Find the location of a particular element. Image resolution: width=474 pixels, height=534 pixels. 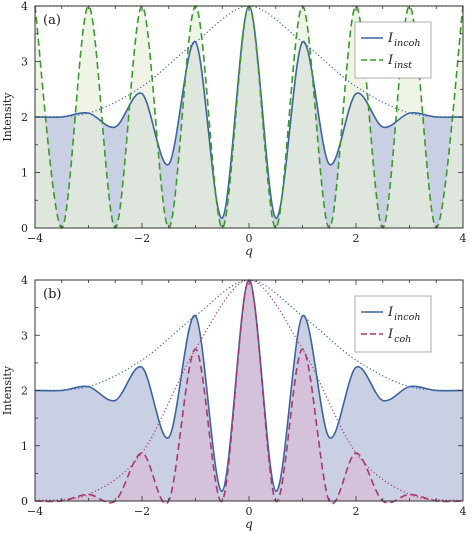

panel-a-x-tick-label: 0 is located at coordinates (249, 238).